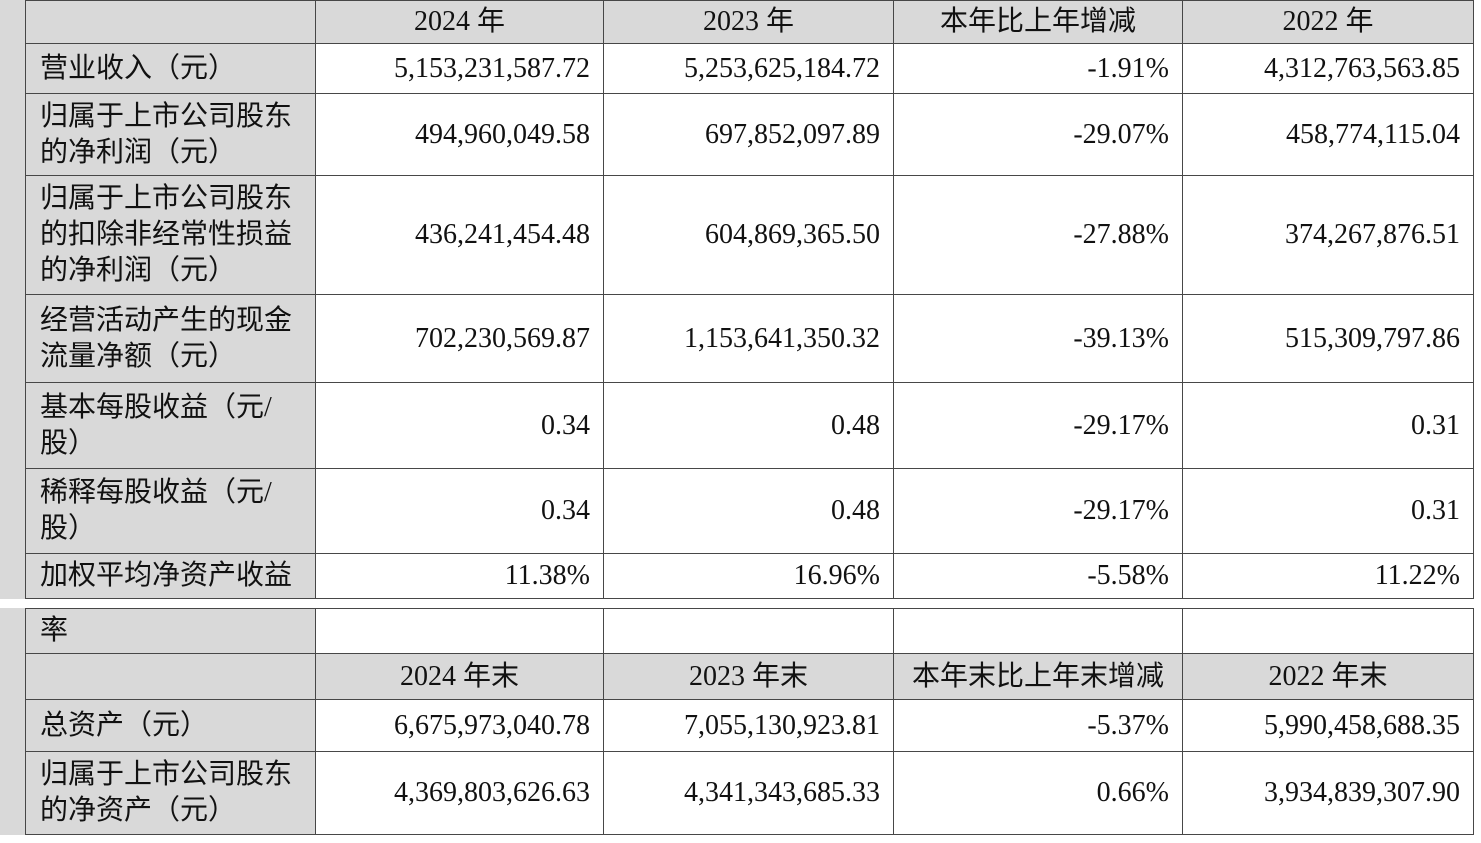 The image size is (1481, 843). Describe the element at coordinates (1038, 338) in the screenshot. I see `value-yoy-change: -39.13%` at that location.